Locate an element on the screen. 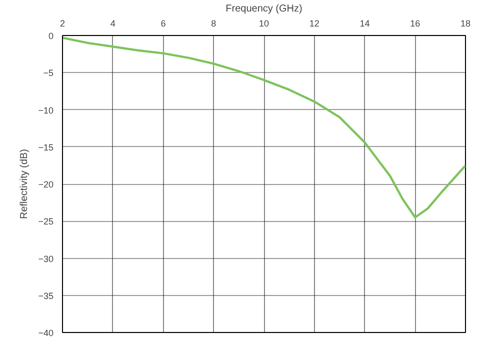  y-tick-label: −5 is located at coordinates (48, 73).